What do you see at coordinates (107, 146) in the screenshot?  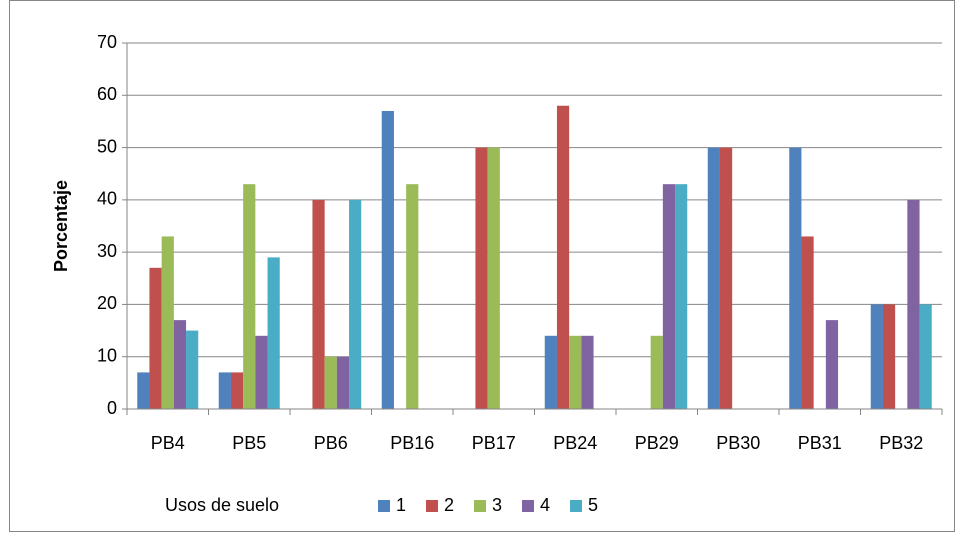 I see `y-tick-label: 50` at bounding box center [107, 146].